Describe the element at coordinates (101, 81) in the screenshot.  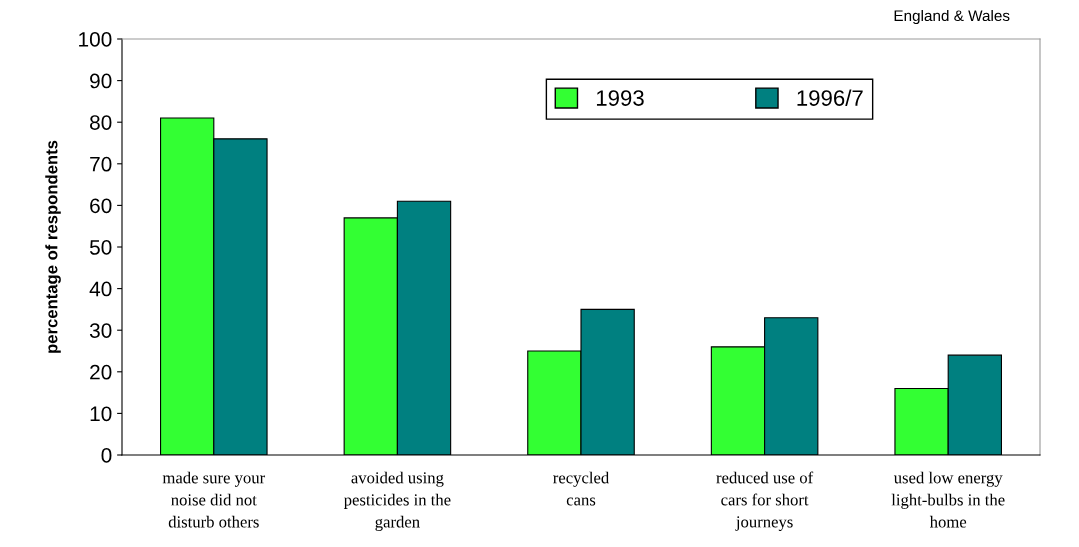
I see `y-tick-label: 90` at that location.